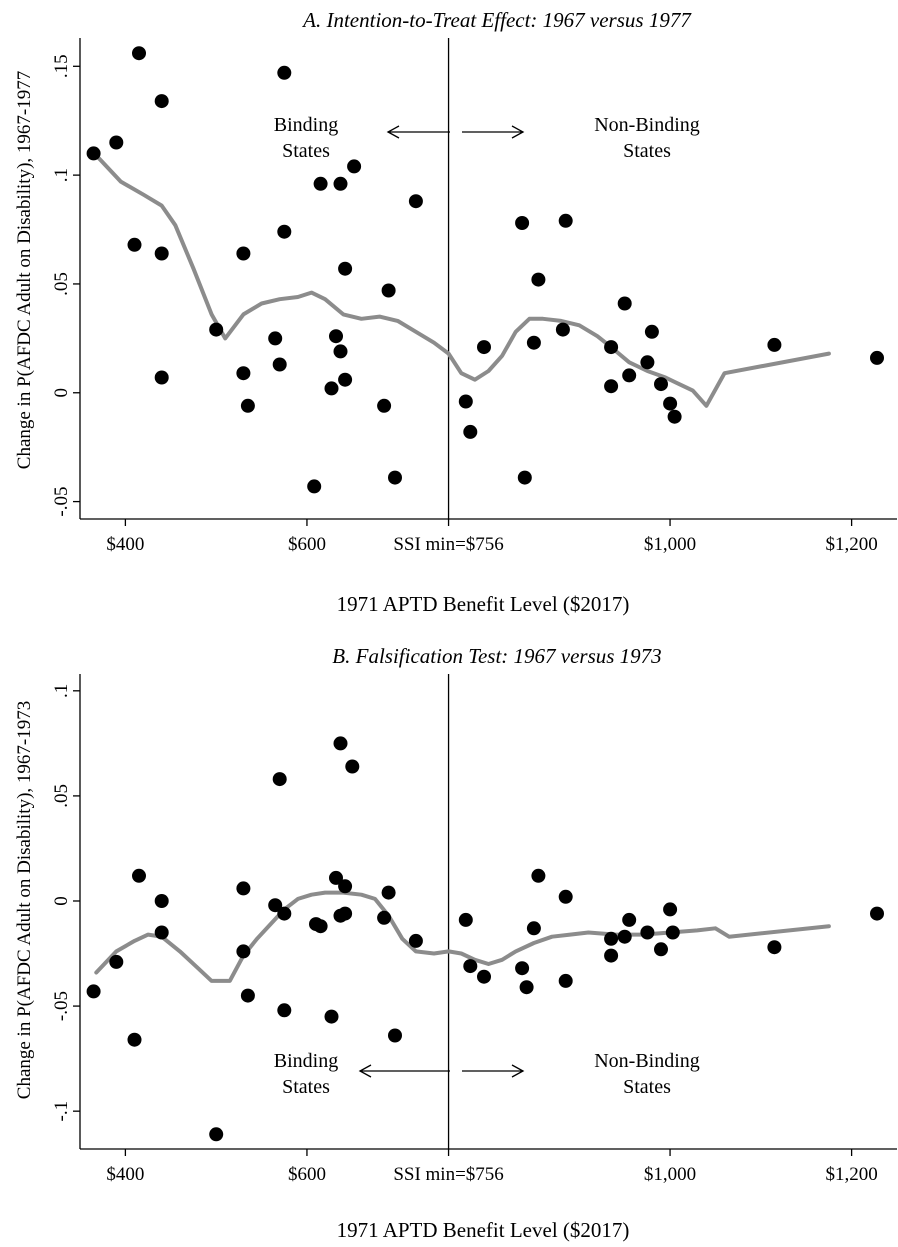  I want to click on panel-a-nonbinding-label-1: Non-Binding, so click(647, 125).